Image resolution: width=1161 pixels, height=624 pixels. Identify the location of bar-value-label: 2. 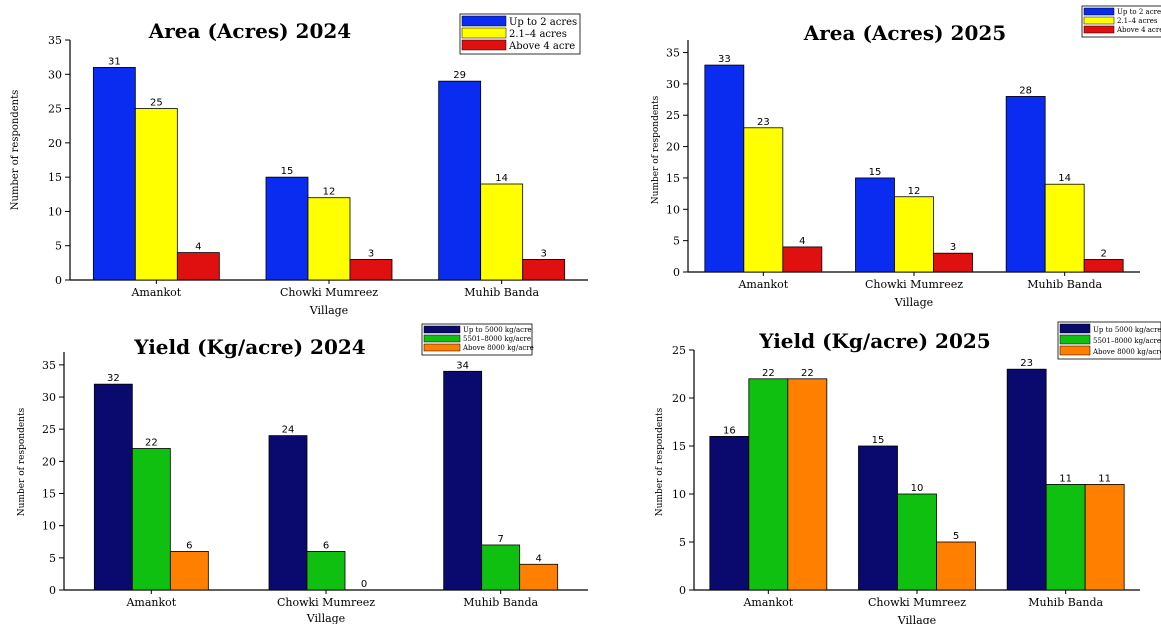
(1103, 253).